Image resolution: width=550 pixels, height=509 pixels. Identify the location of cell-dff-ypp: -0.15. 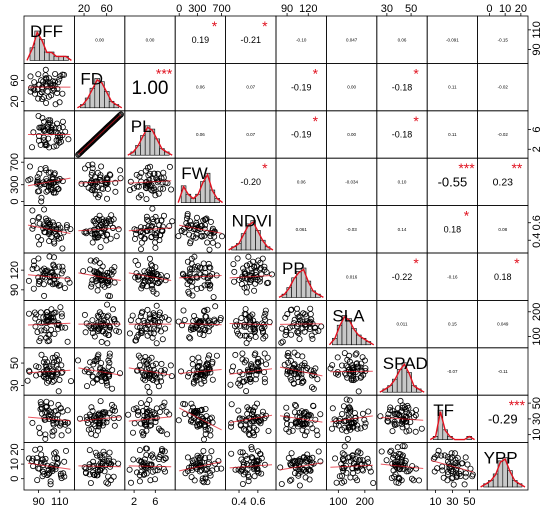
(503, 39).